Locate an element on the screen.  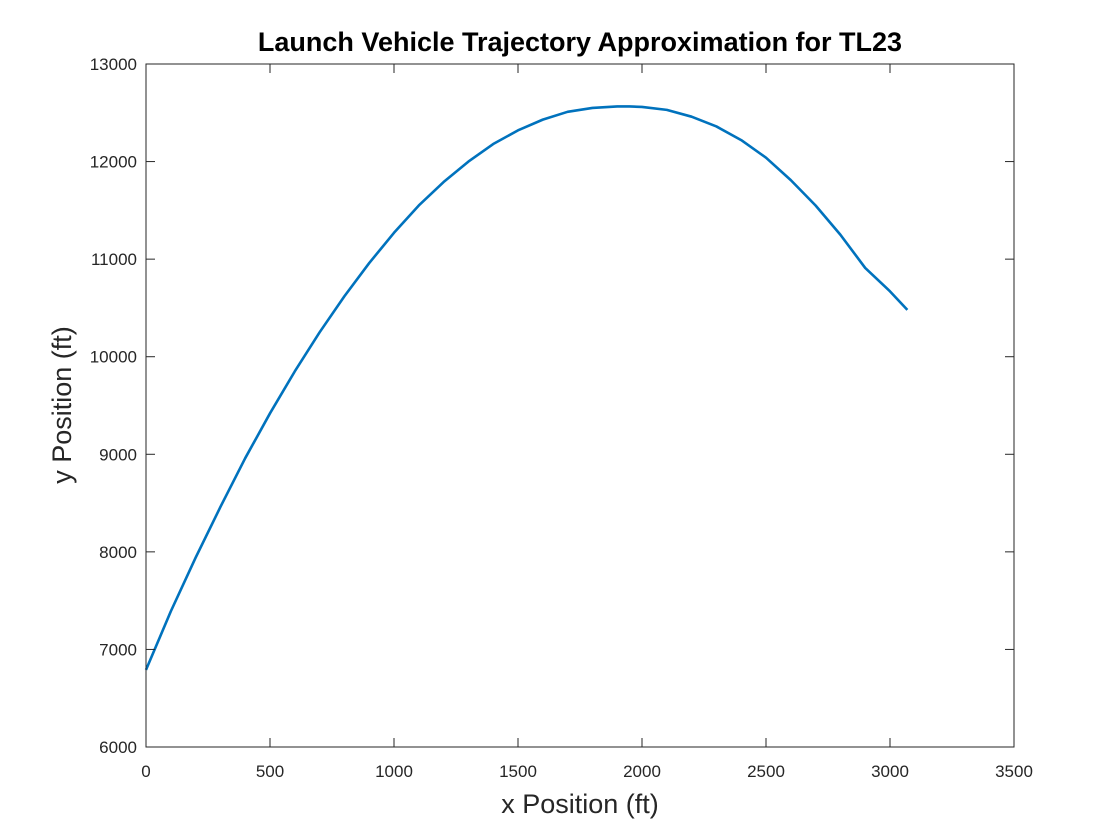
y-tick-label: 13000 is located at coordinates (113, 64).